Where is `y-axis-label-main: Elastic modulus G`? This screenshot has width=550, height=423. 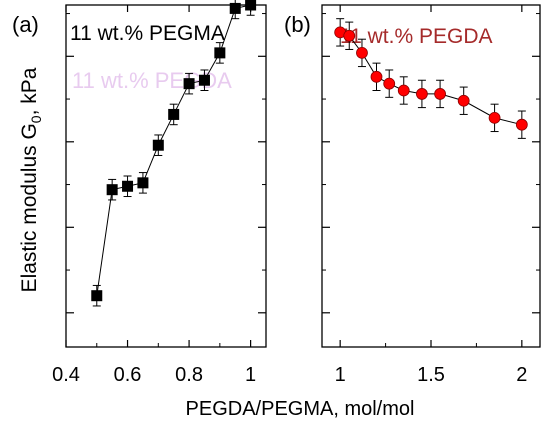 y-axis-label-main: Elastic modulus G is located at coordinates (29, 207).